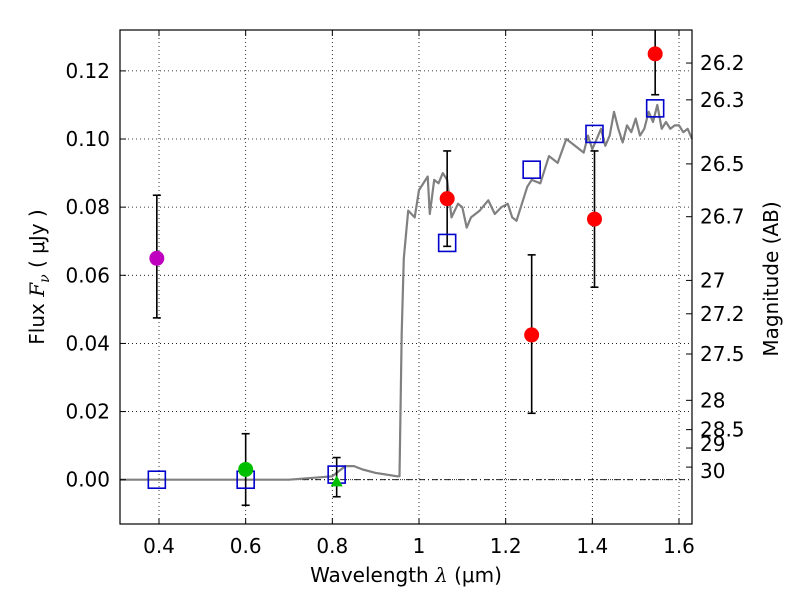  I want to click on y-tick-label: 0.08, so click(87, 207).